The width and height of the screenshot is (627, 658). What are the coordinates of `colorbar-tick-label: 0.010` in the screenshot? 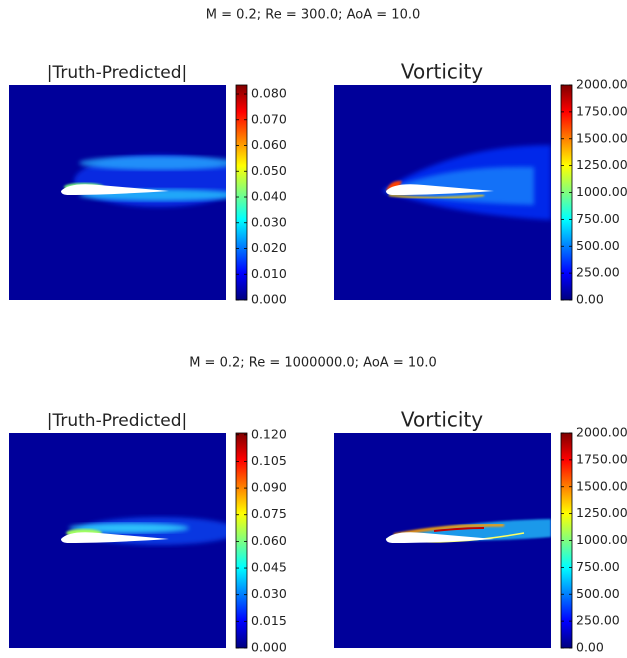 It's located at (269, 273).